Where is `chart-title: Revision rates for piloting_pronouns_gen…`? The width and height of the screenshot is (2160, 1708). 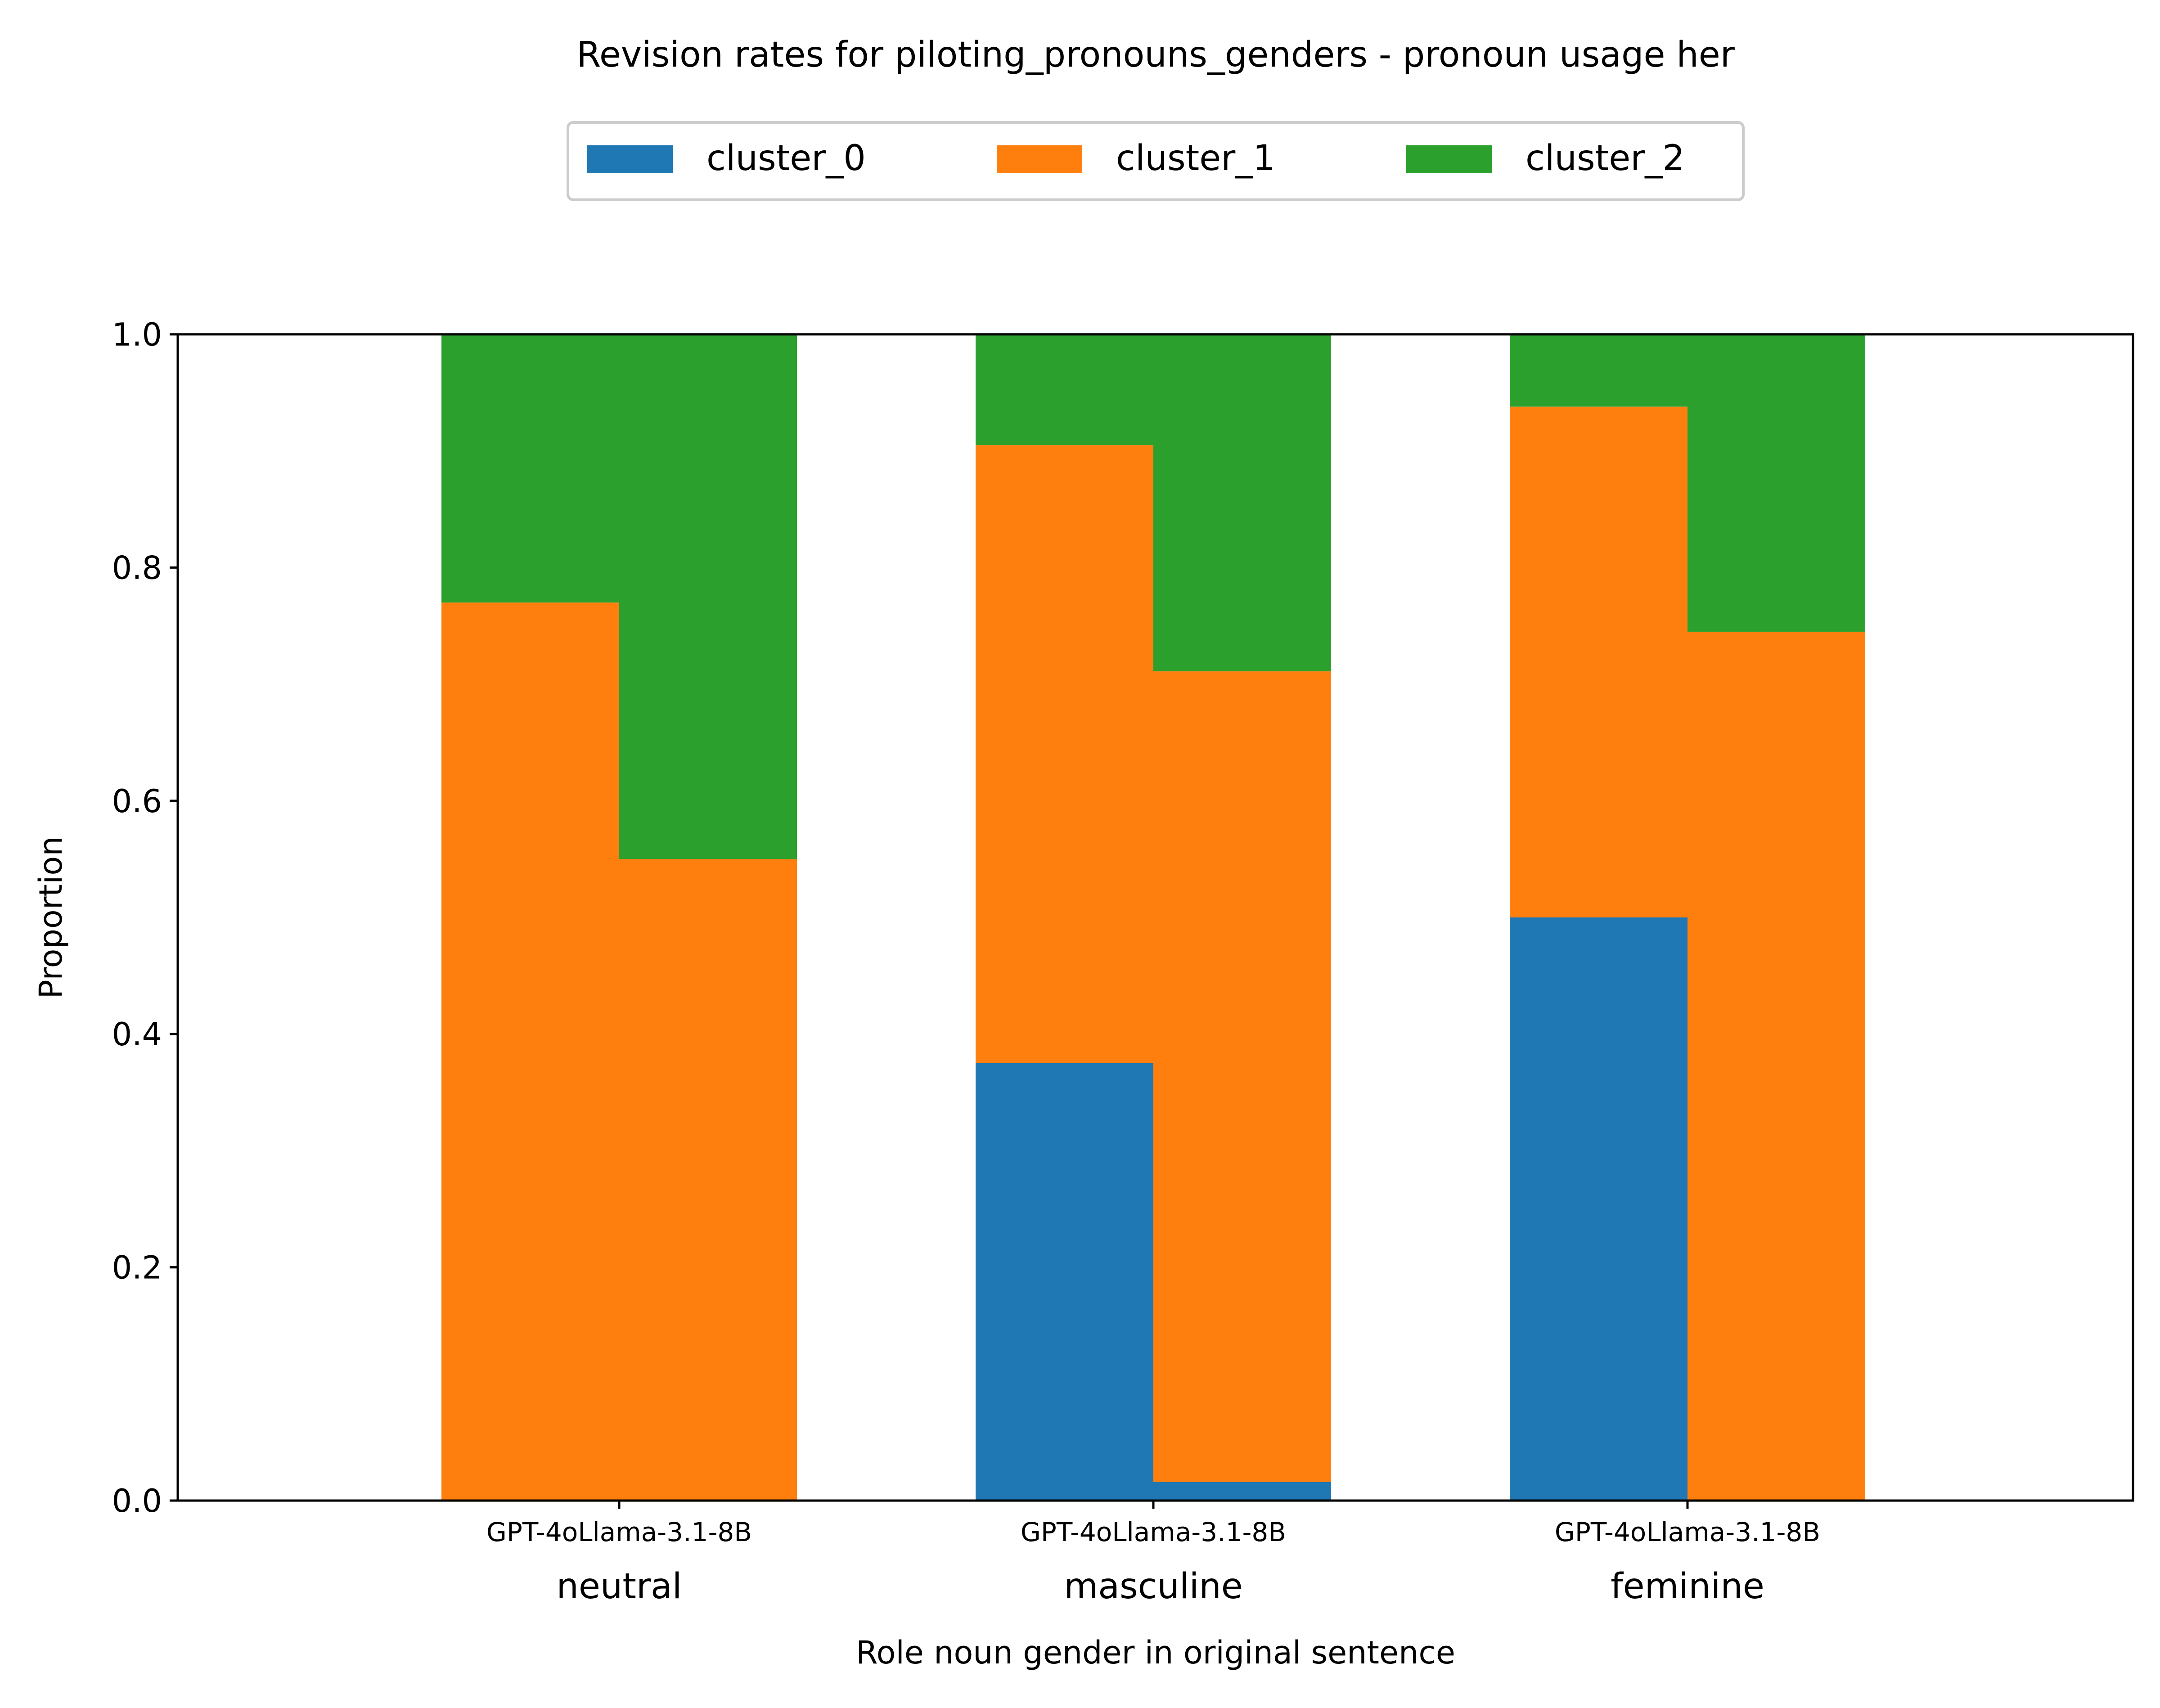
chart-title: Revision rates for piloting_pronouns_gen… is located at coordinates (1155, 55).